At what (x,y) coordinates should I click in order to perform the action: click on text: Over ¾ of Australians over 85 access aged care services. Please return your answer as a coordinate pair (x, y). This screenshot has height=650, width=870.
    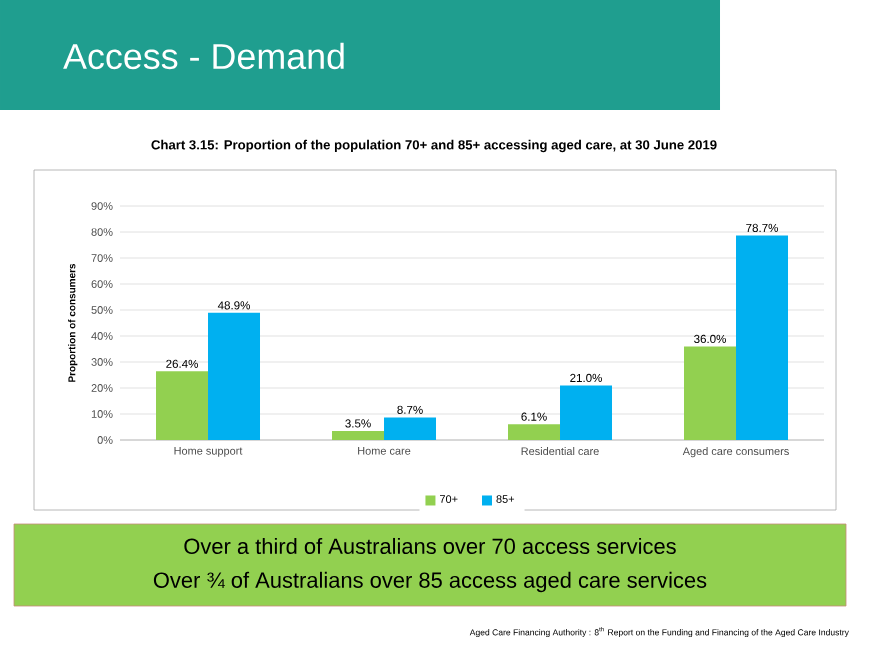
    Looking at the image, I should click on (430, 582).